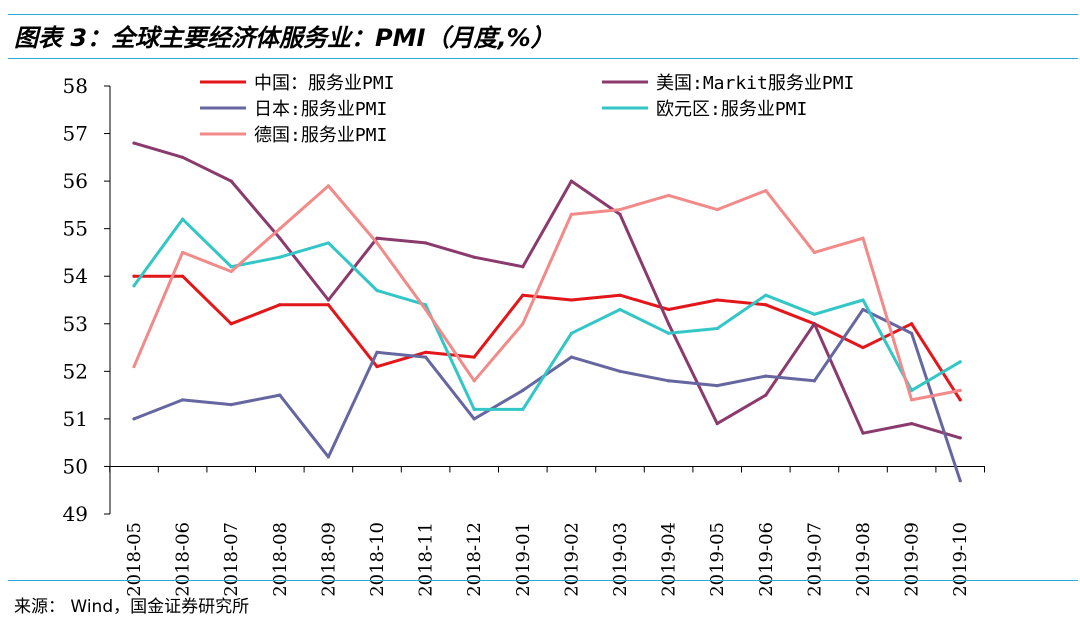 The height and width of the screenshot is (621, 1080). Describe the element at coordinates (75, 466) in the screenshot. I see `y-tick-label: 50` at that location.